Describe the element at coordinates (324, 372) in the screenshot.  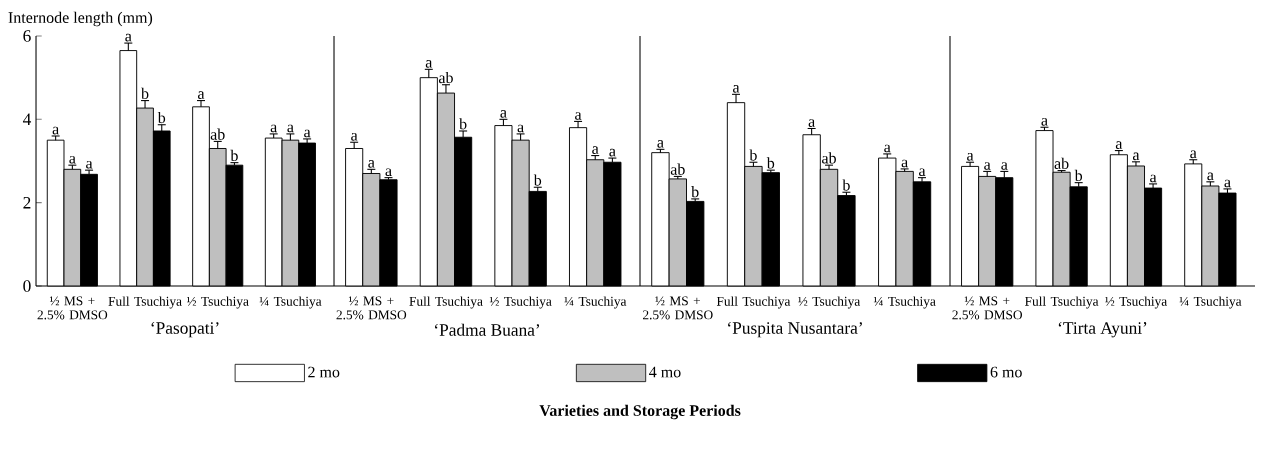
I see `legend-label: 2 mo` at that location.